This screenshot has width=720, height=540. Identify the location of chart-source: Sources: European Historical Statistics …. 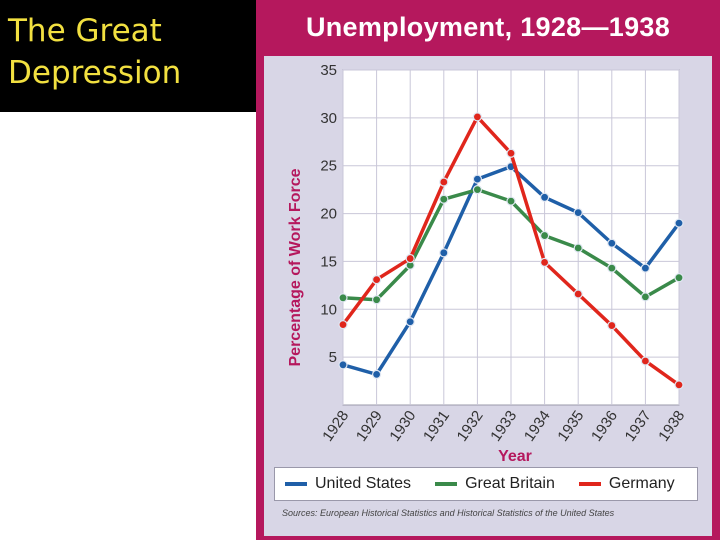
(448, 513).